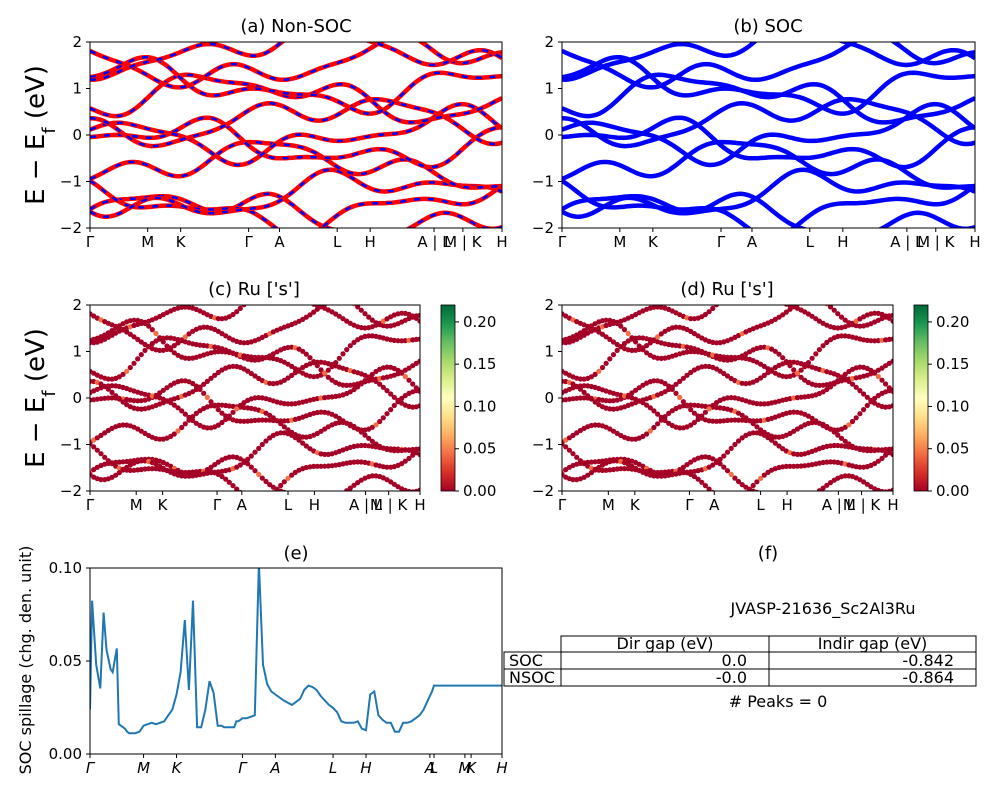  I want to click on scatter-points, so click(255, 398).